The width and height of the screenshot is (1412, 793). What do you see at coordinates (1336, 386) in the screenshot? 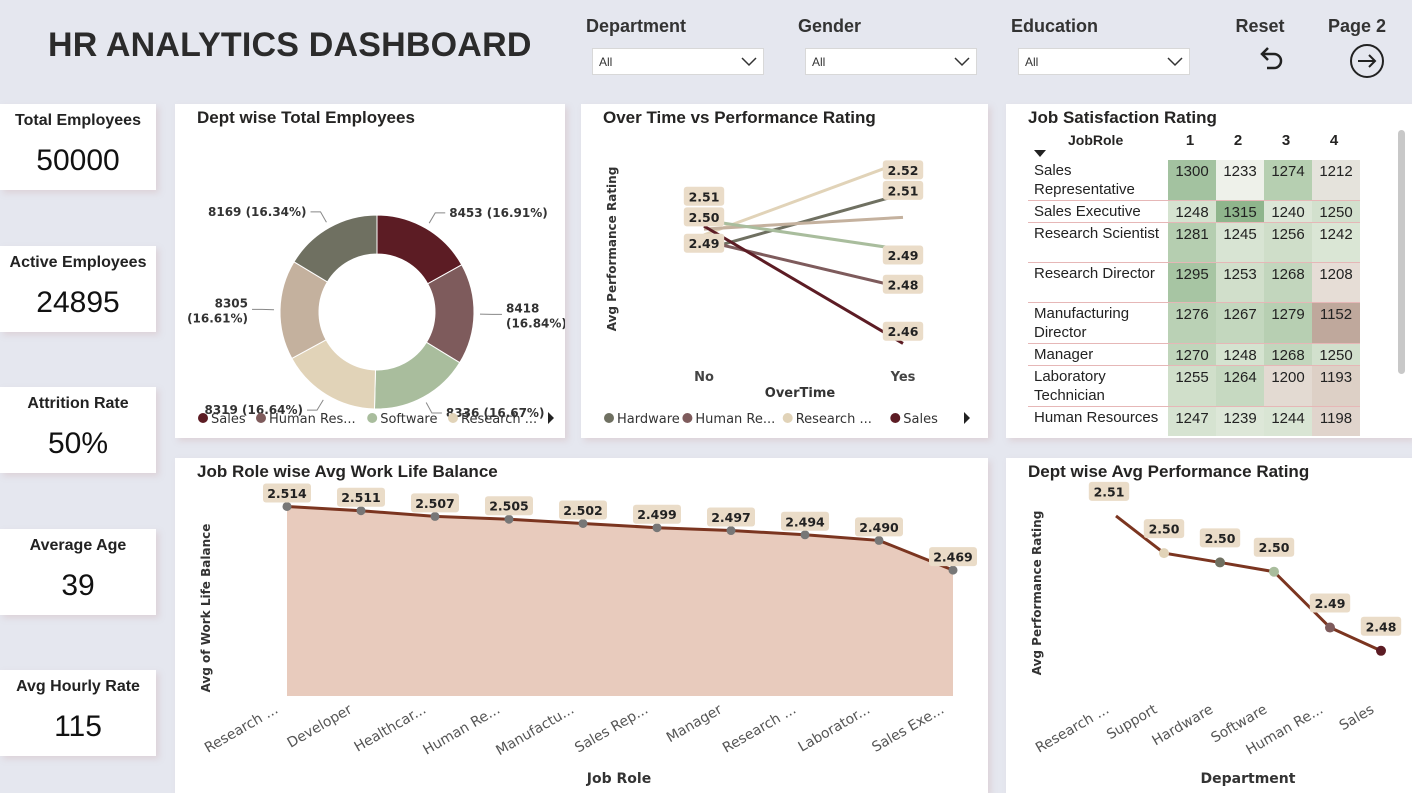
I see `matrix-cell: 1193` at bounding box center [1336, 386].